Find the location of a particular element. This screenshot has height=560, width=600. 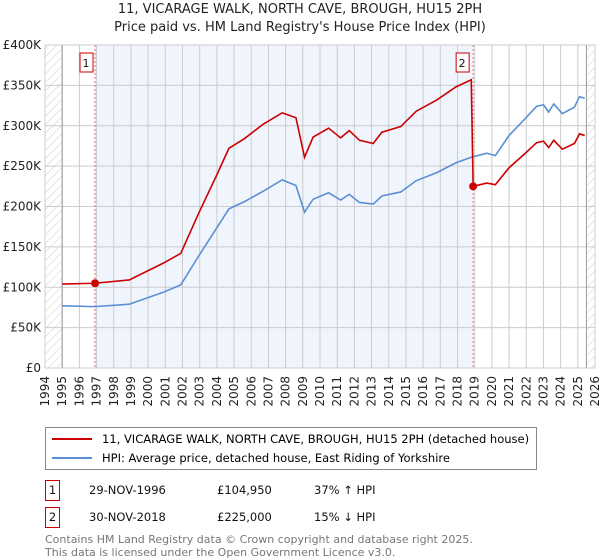

x-tick-label: 2014 is located at coordinates (389, 391).